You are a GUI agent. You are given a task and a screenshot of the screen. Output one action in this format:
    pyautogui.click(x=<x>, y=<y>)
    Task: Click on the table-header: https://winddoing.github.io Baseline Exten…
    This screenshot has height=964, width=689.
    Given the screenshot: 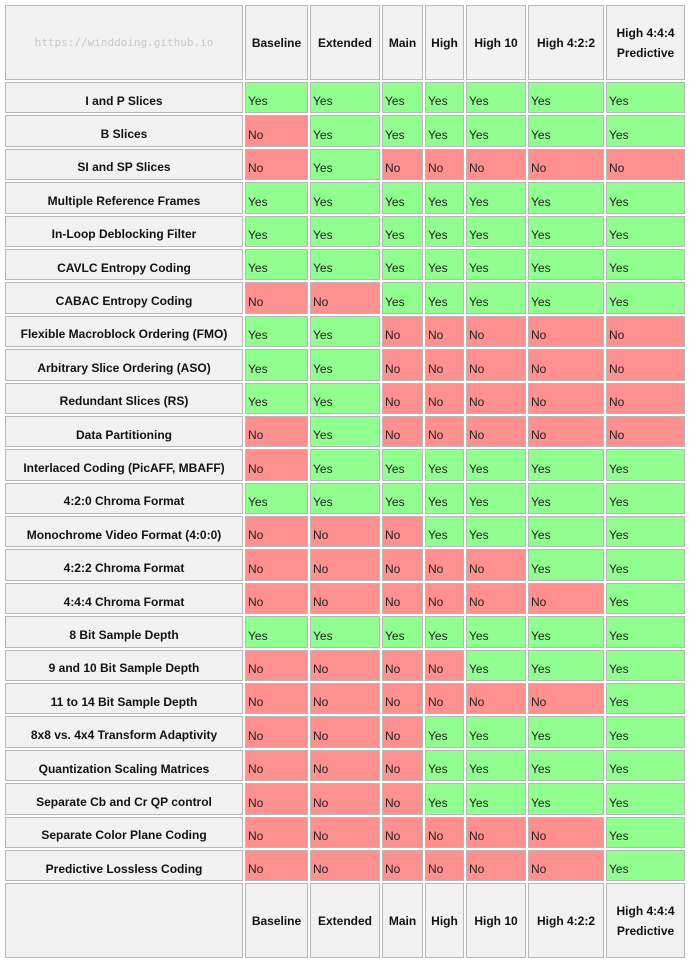 What is the action you would take?
    pyautogui.click(x=345, y=42)
    